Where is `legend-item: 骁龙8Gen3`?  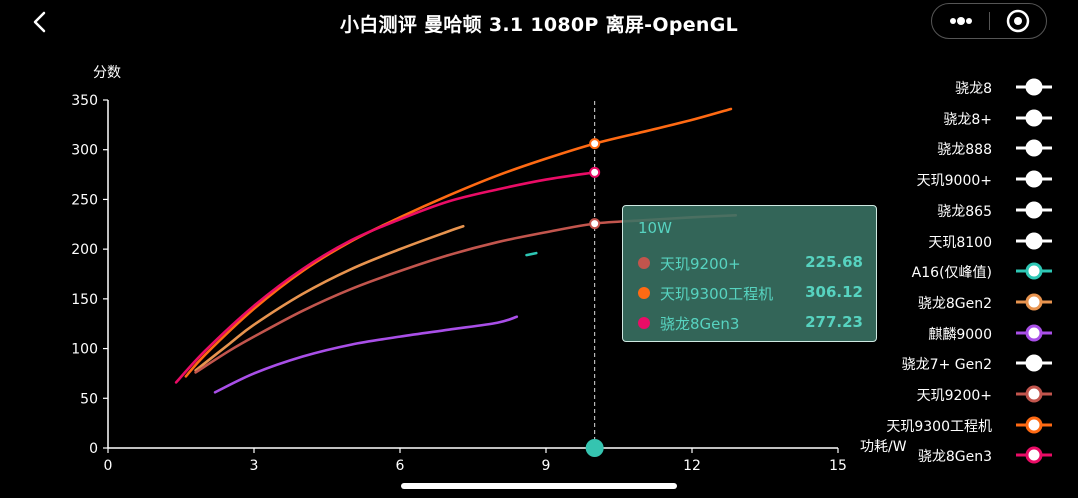 legend-item: 骁龙8Gen3 is located at coordinates (953, 455).